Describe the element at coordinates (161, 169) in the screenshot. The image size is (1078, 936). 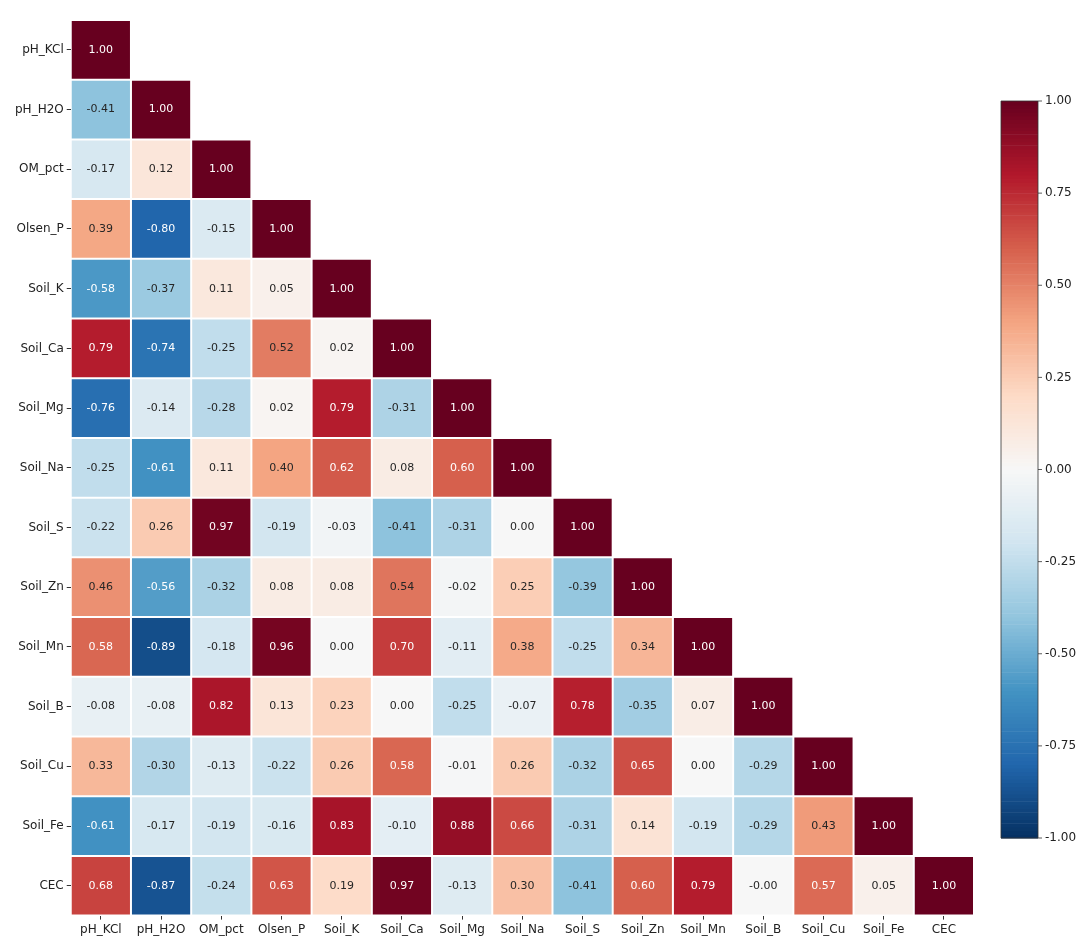
I see `data-label: 0.12` at that location.